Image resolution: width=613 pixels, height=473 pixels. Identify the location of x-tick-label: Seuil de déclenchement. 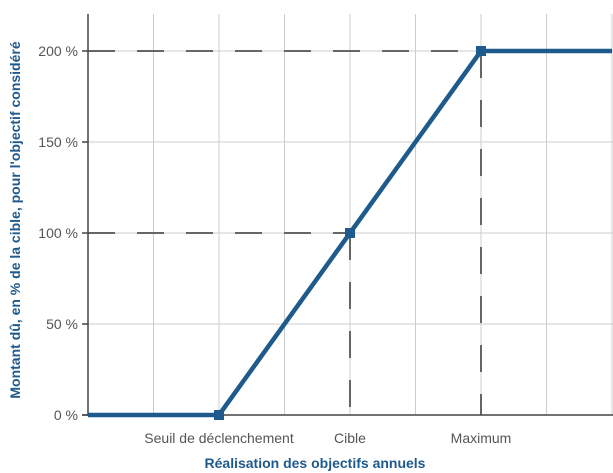
(219, 438).